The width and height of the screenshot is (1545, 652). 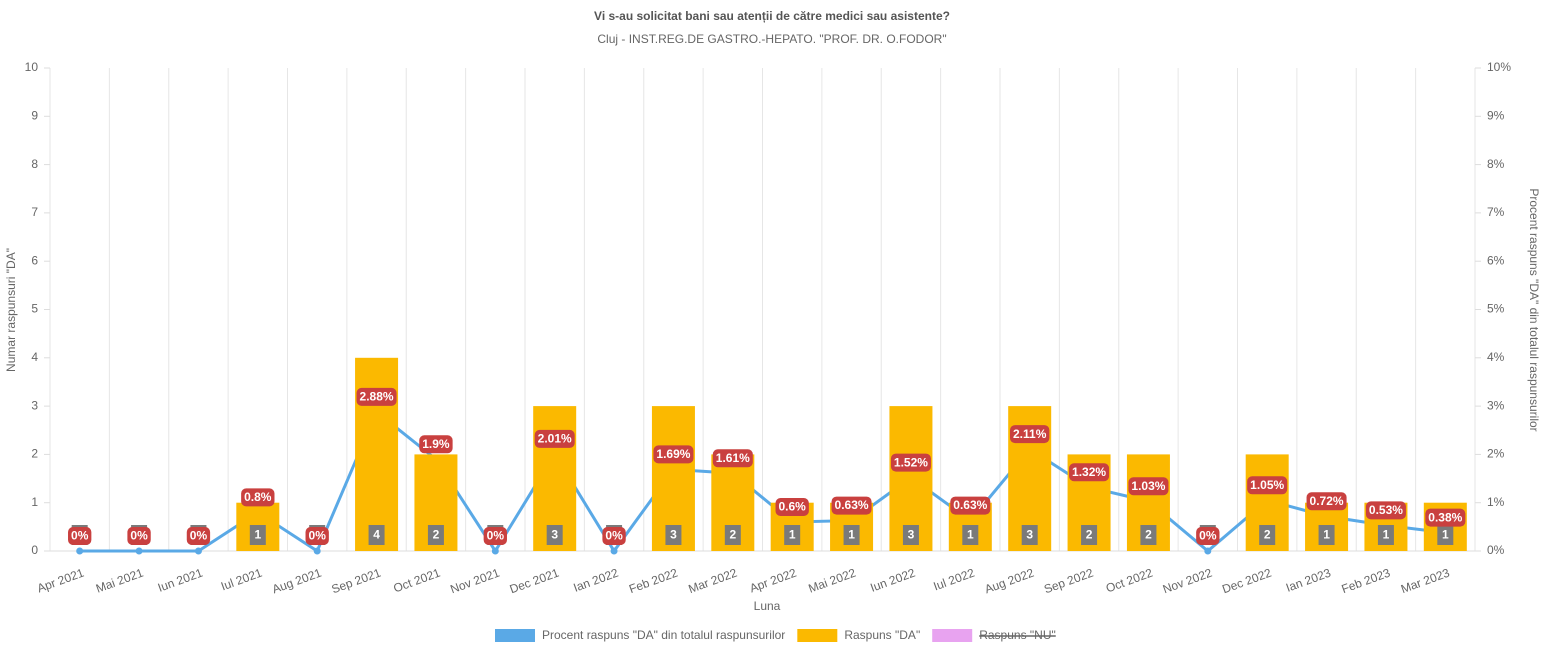 What do you see at coordinates (1246, 581) in the screenshot?
I see `x-tick-label: Dec 2022` at bounding box center [1246, 581].